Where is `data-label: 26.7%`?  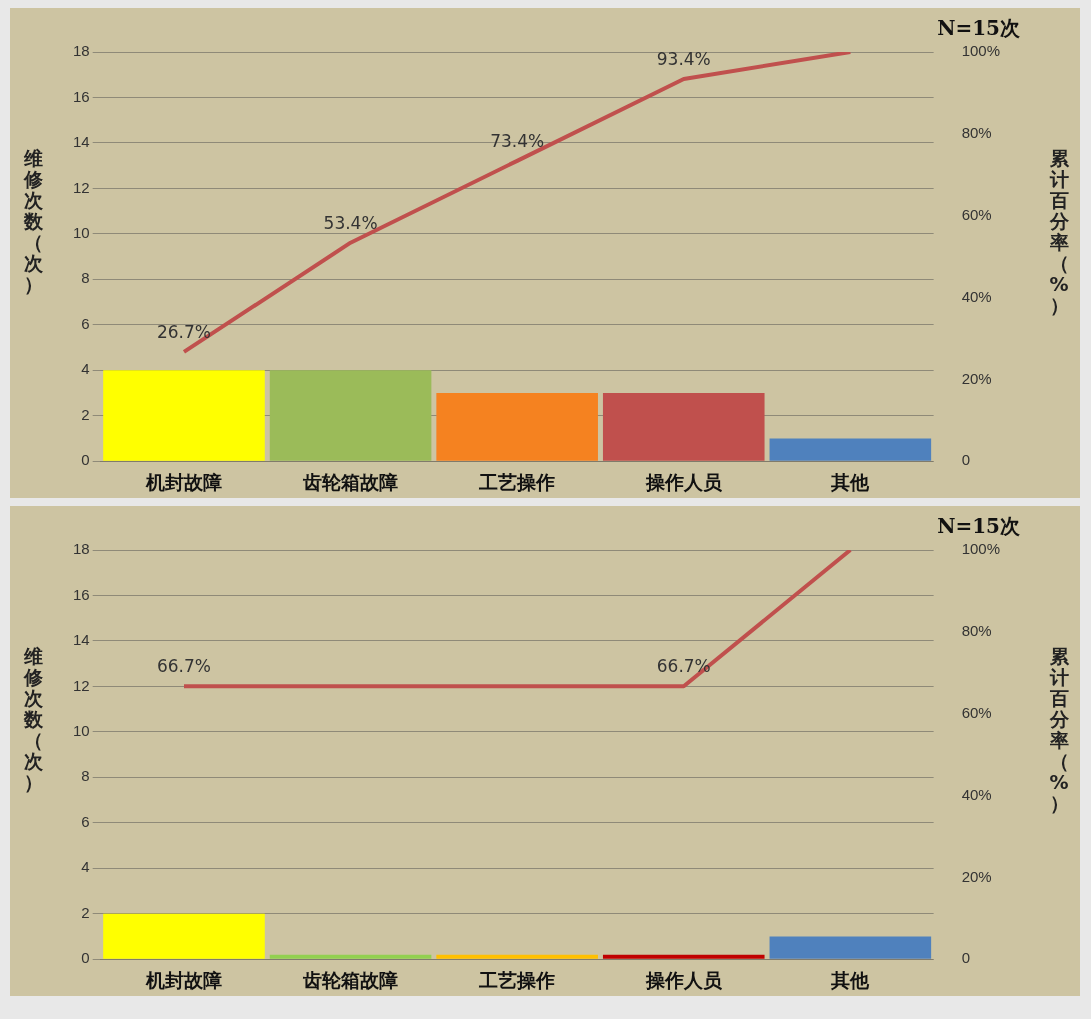 data-label: 26.7% is located at coordinates (183, 331).